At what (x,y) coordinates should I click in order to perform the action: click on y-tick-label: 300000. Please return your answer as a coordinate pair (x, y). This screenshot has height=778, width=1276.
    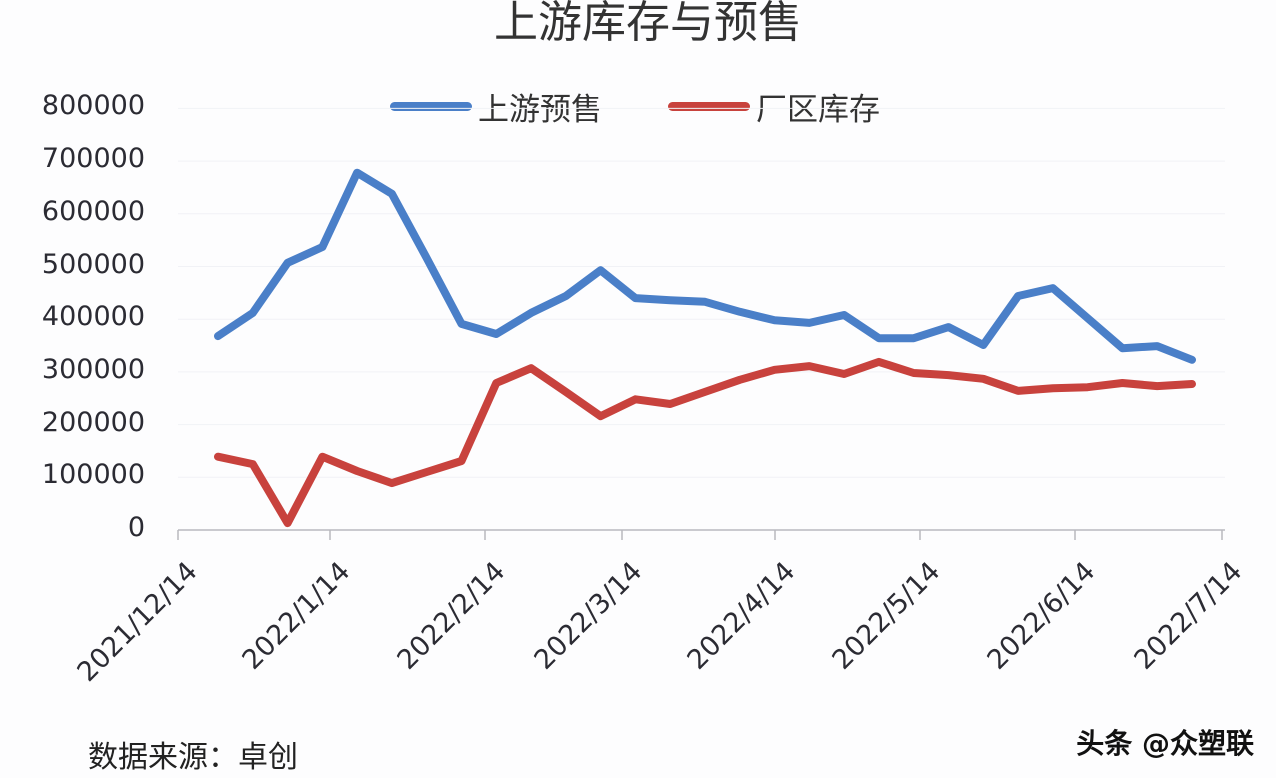
    Looking at the image, I should click on (93, 369).